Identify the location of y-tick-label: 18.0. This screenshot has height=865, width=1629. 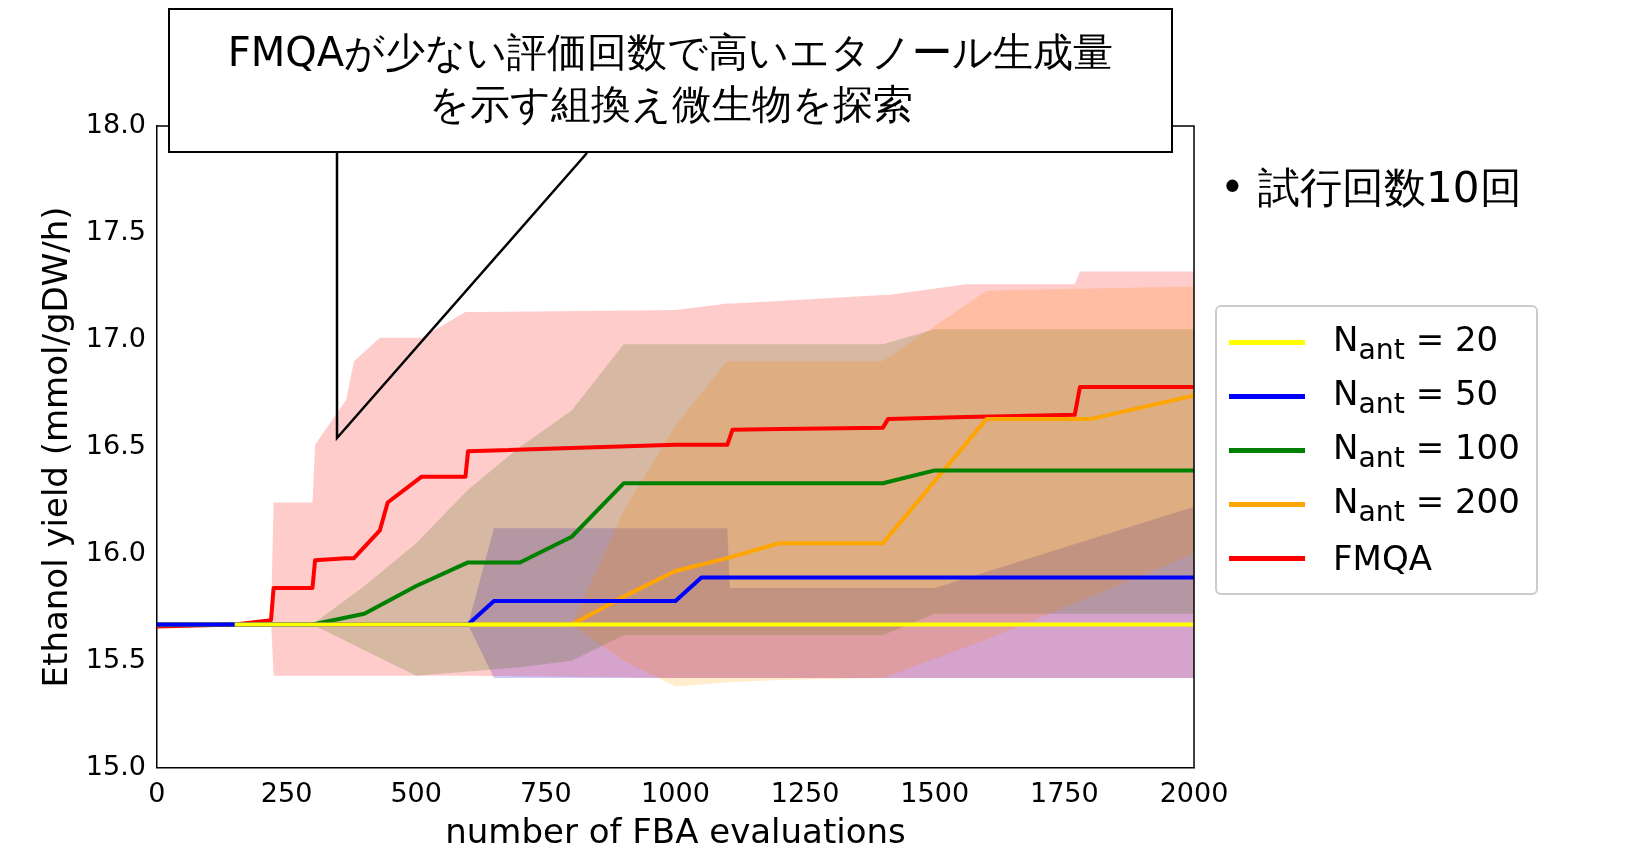
(115, 124).